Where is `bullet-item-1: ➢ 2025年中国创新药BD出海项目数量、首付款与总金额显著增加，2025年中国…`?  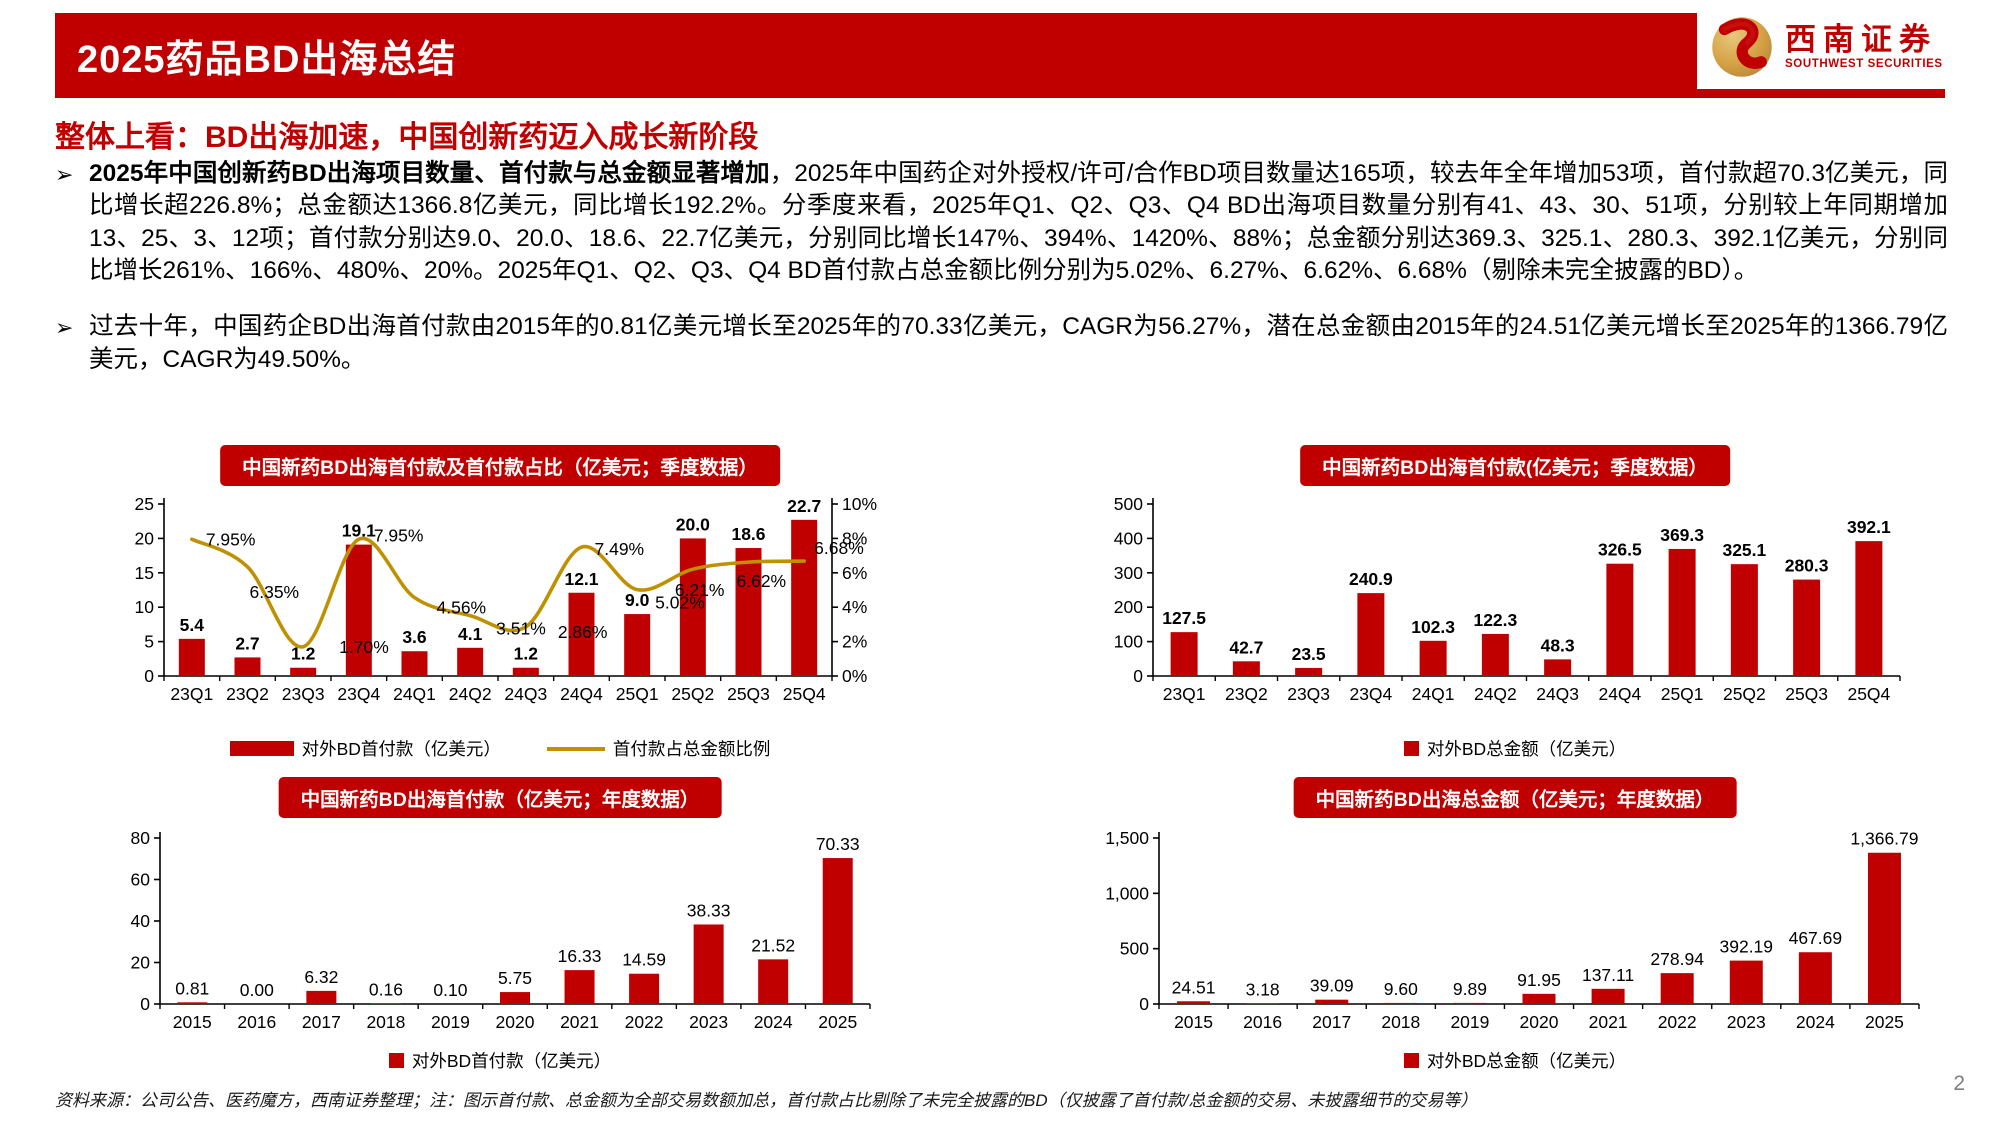 bullet-item-1: ➢ 2025年中国创新药BD出海项目数量、首付款与总金额显著增加，2025年中国… is located at coordinates (1001, 222).